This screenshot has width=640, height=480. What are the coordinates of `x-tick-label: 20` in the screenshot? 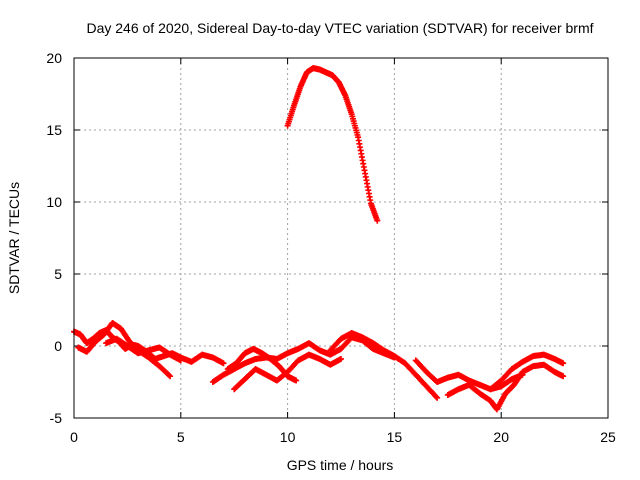 It's located at (501, 437).